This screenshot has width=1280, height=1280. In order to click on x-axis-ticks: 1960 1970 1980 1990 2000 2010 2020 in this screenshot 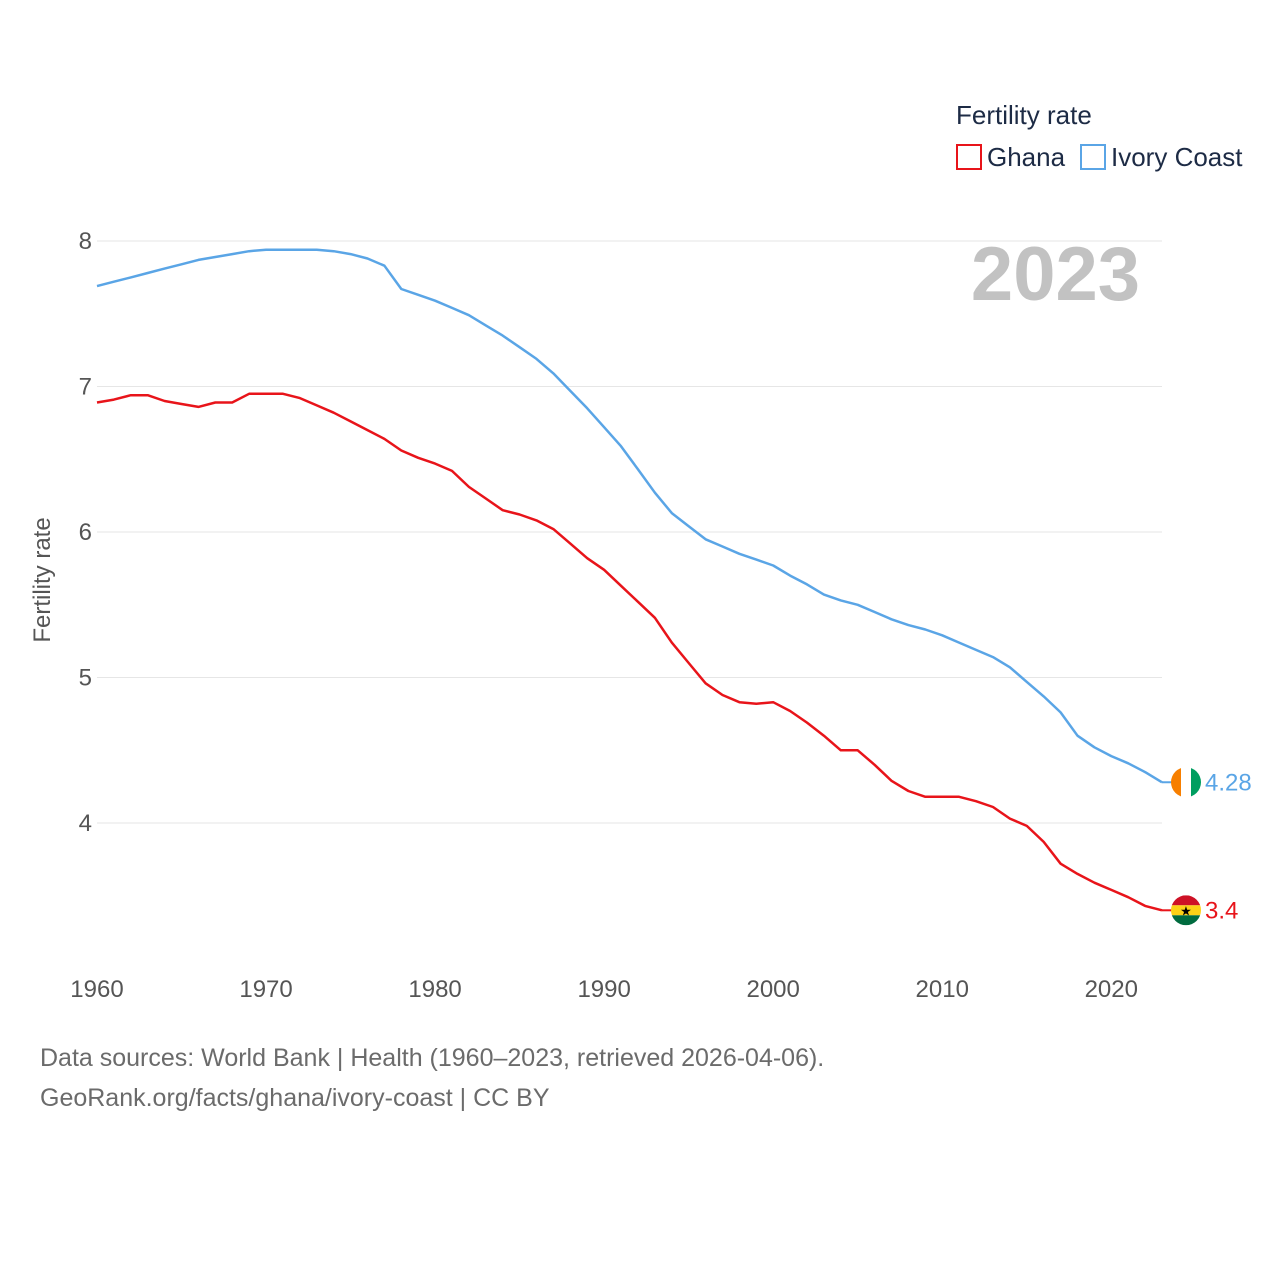, I will do `click(604, 989)`.